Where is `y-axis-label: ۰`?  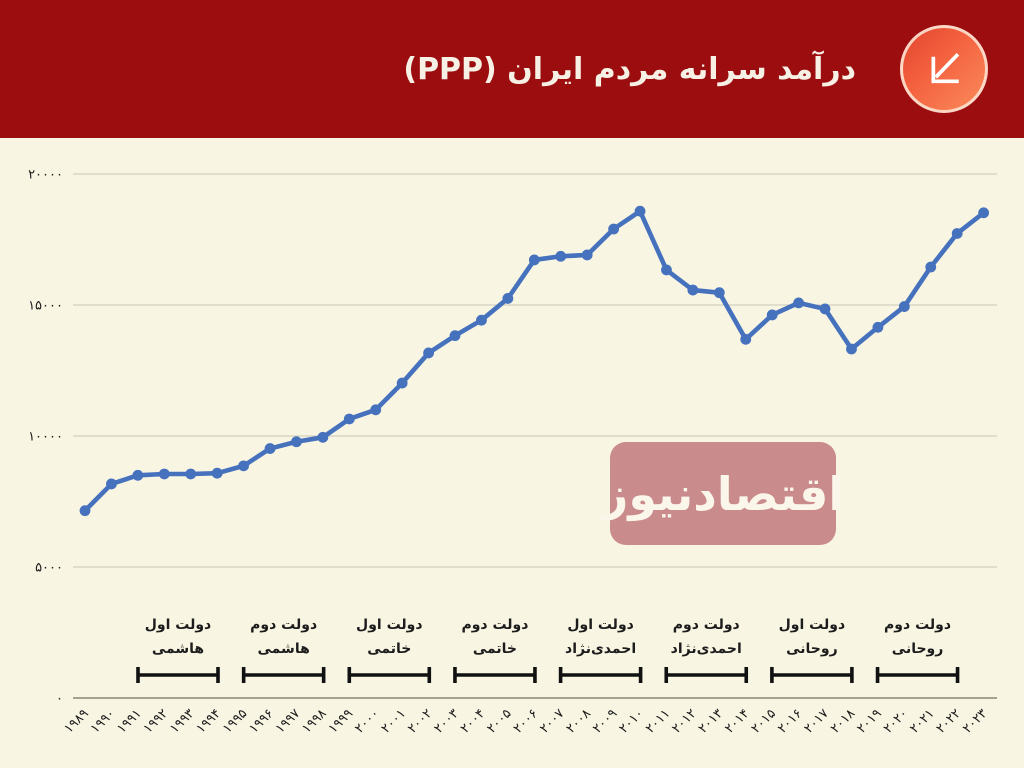 y-axis-label: ۰ is located at coordinates (59, 699).